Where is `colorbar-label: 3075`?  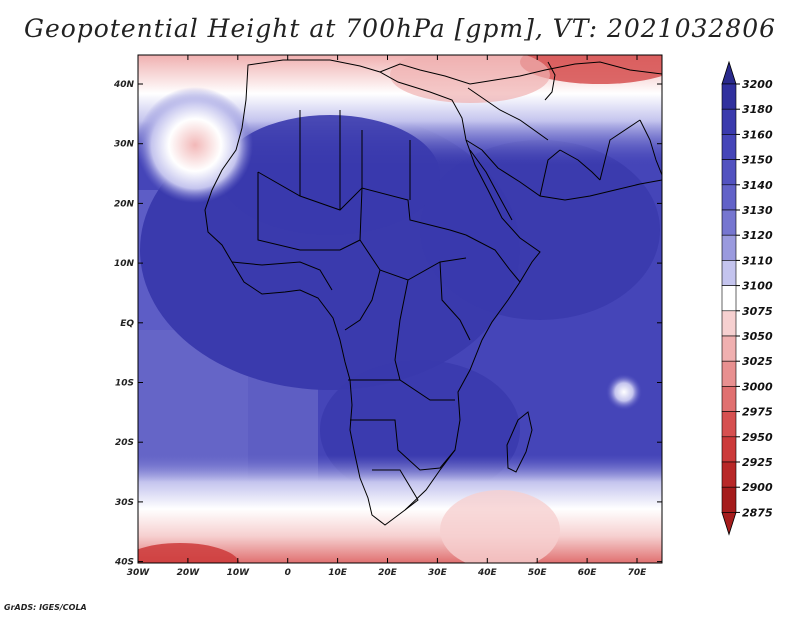 colorbar-label: 3075 is located at coordinates (757, 311).